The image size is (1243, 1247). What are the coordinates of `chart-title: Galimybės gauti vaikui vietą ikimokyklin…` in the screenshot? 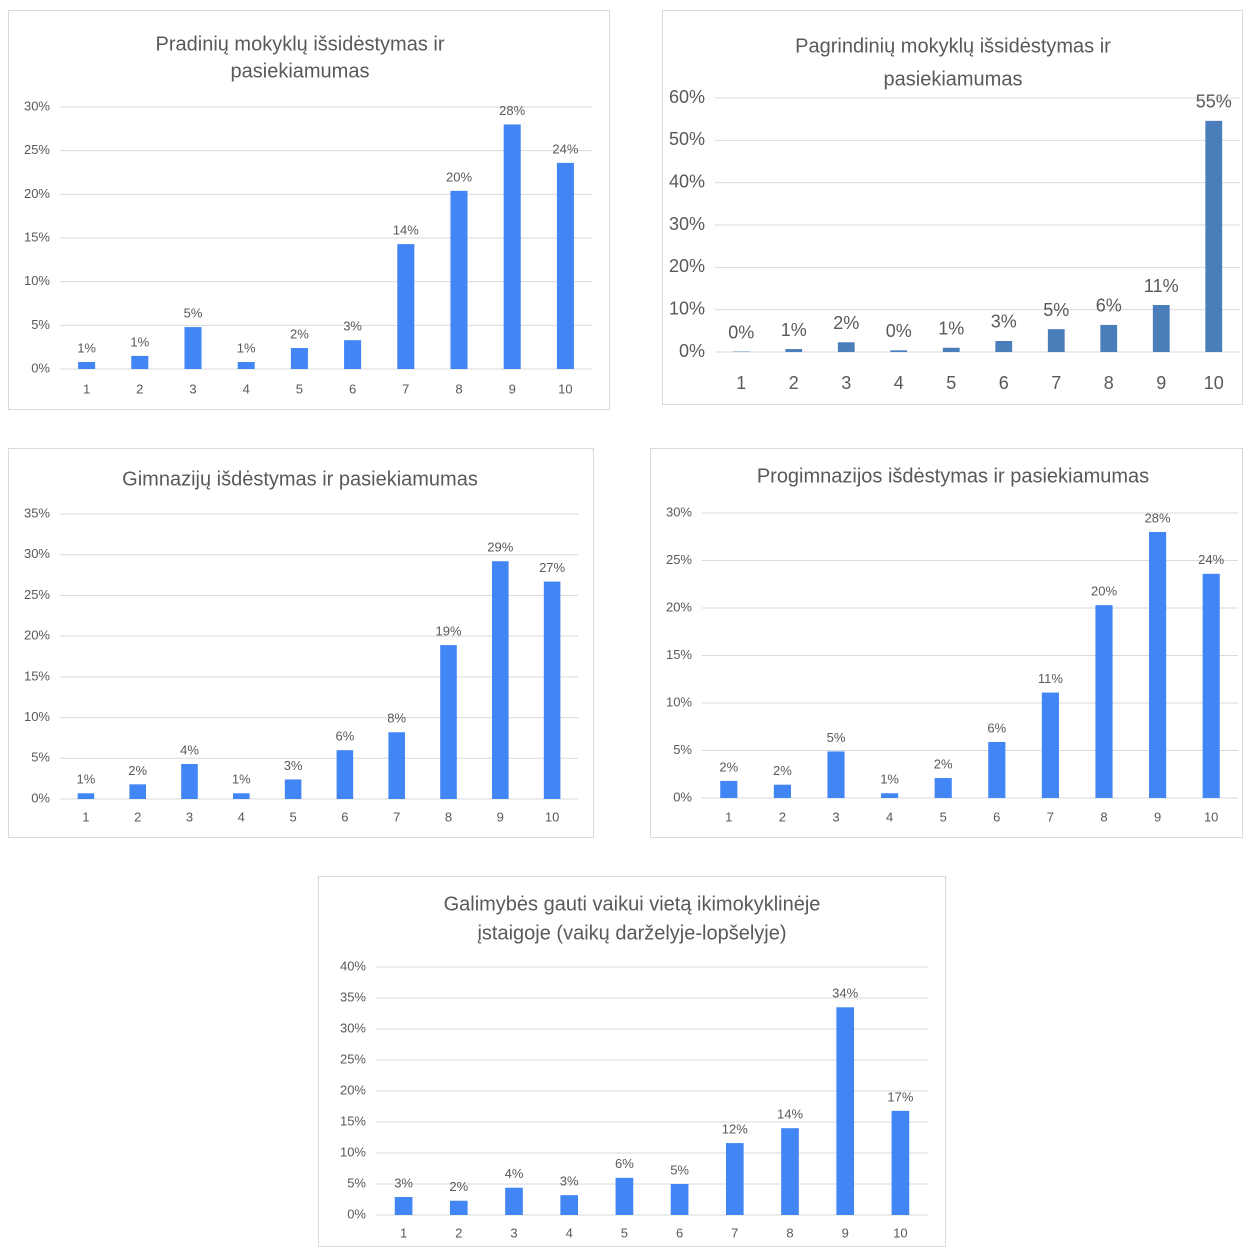 It's located at (632, 904).